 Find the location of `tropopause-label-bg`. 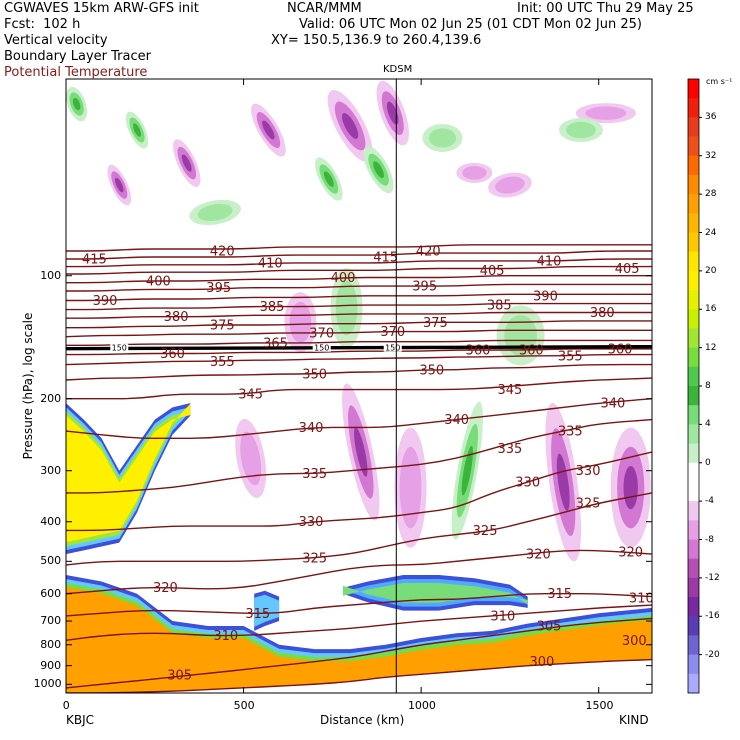

tropopause-label-bg is located at coordinates (392, 347).